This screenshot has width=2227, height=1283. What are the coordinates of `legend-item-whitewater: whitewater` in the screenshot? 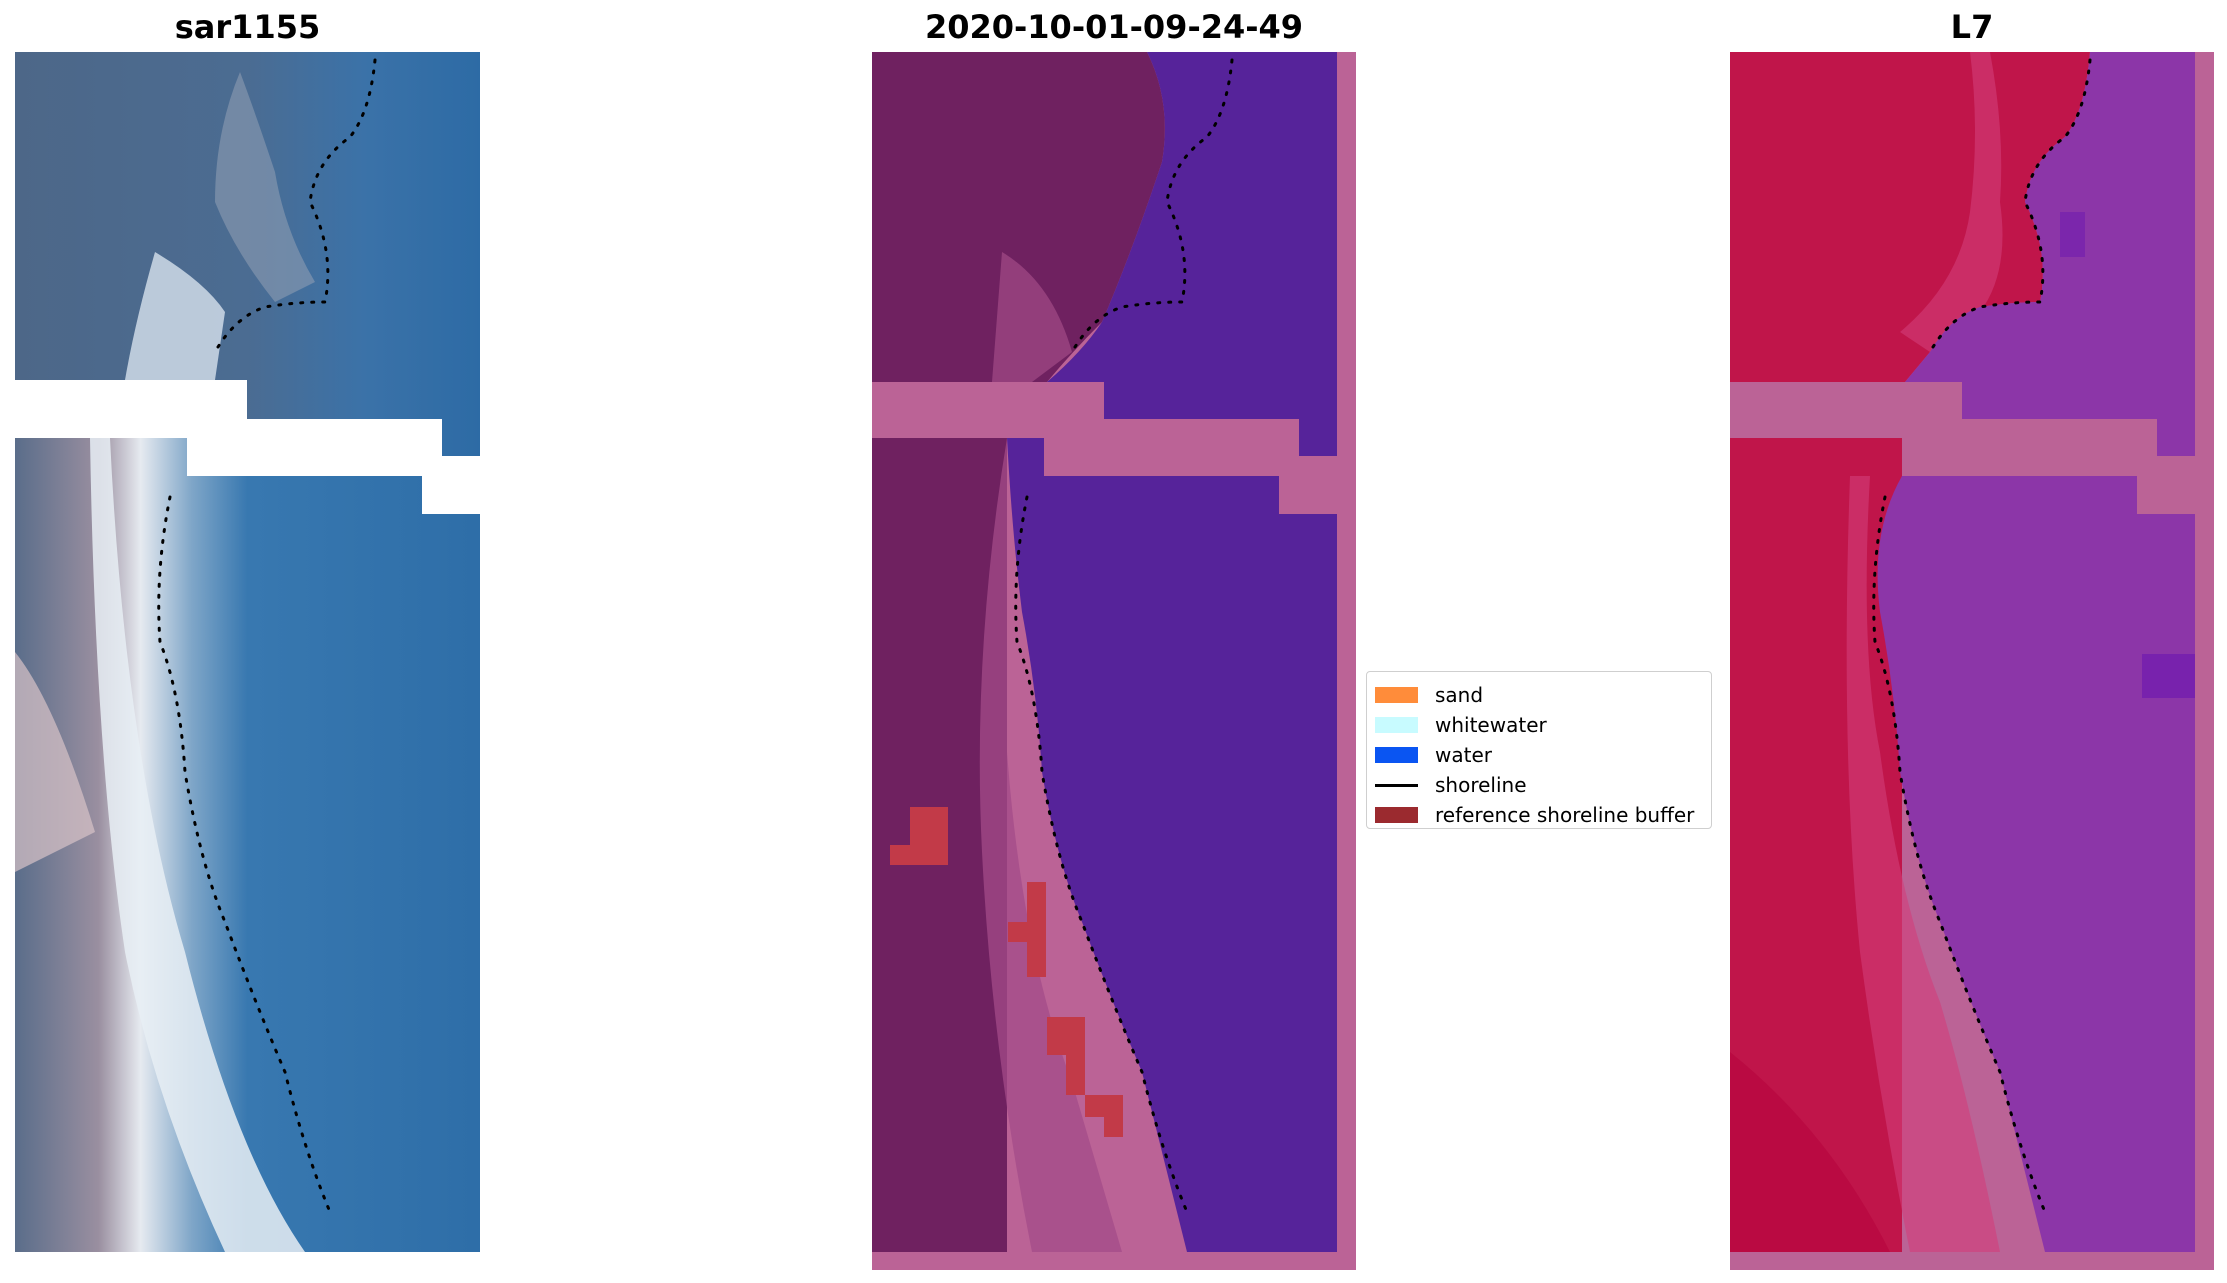 It's located at (1543, 725).